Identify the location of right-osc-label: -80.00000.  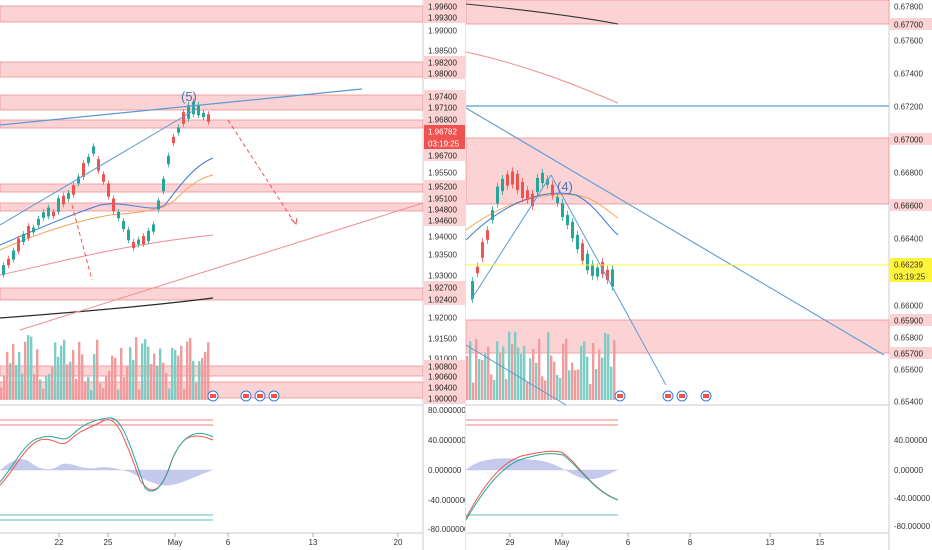
(912, 526).